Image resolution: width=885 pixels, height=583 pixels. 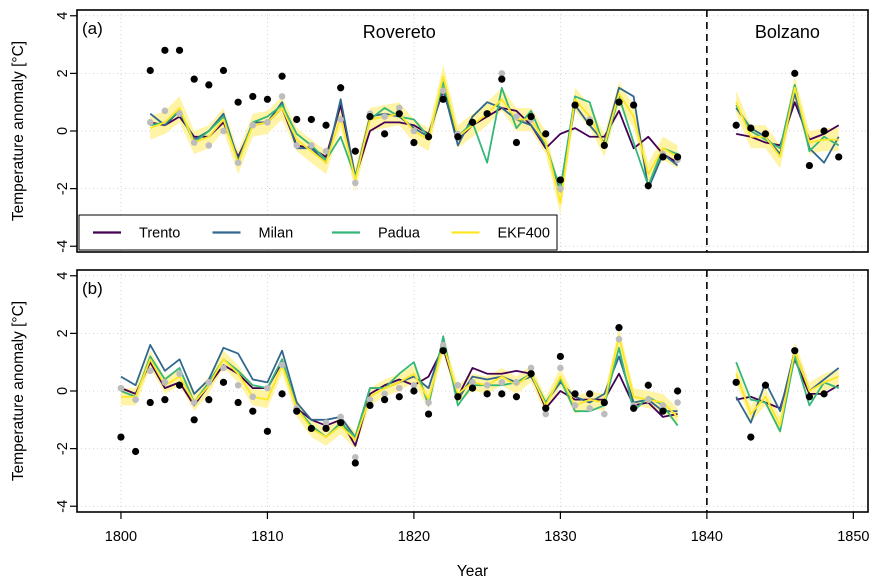 What do you see at coordinates (707, 537) in the screenshot?
I see `x-tick-label-1840: 1840` at bounding box center [707, 537].